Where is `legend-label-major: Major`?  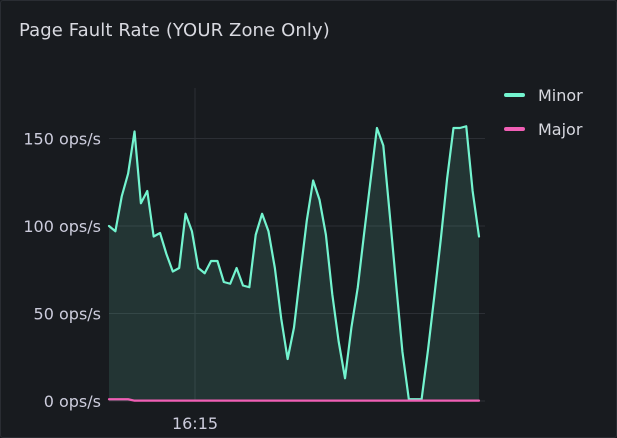
legend-label-major: Major is located at coordinates (560, 129).